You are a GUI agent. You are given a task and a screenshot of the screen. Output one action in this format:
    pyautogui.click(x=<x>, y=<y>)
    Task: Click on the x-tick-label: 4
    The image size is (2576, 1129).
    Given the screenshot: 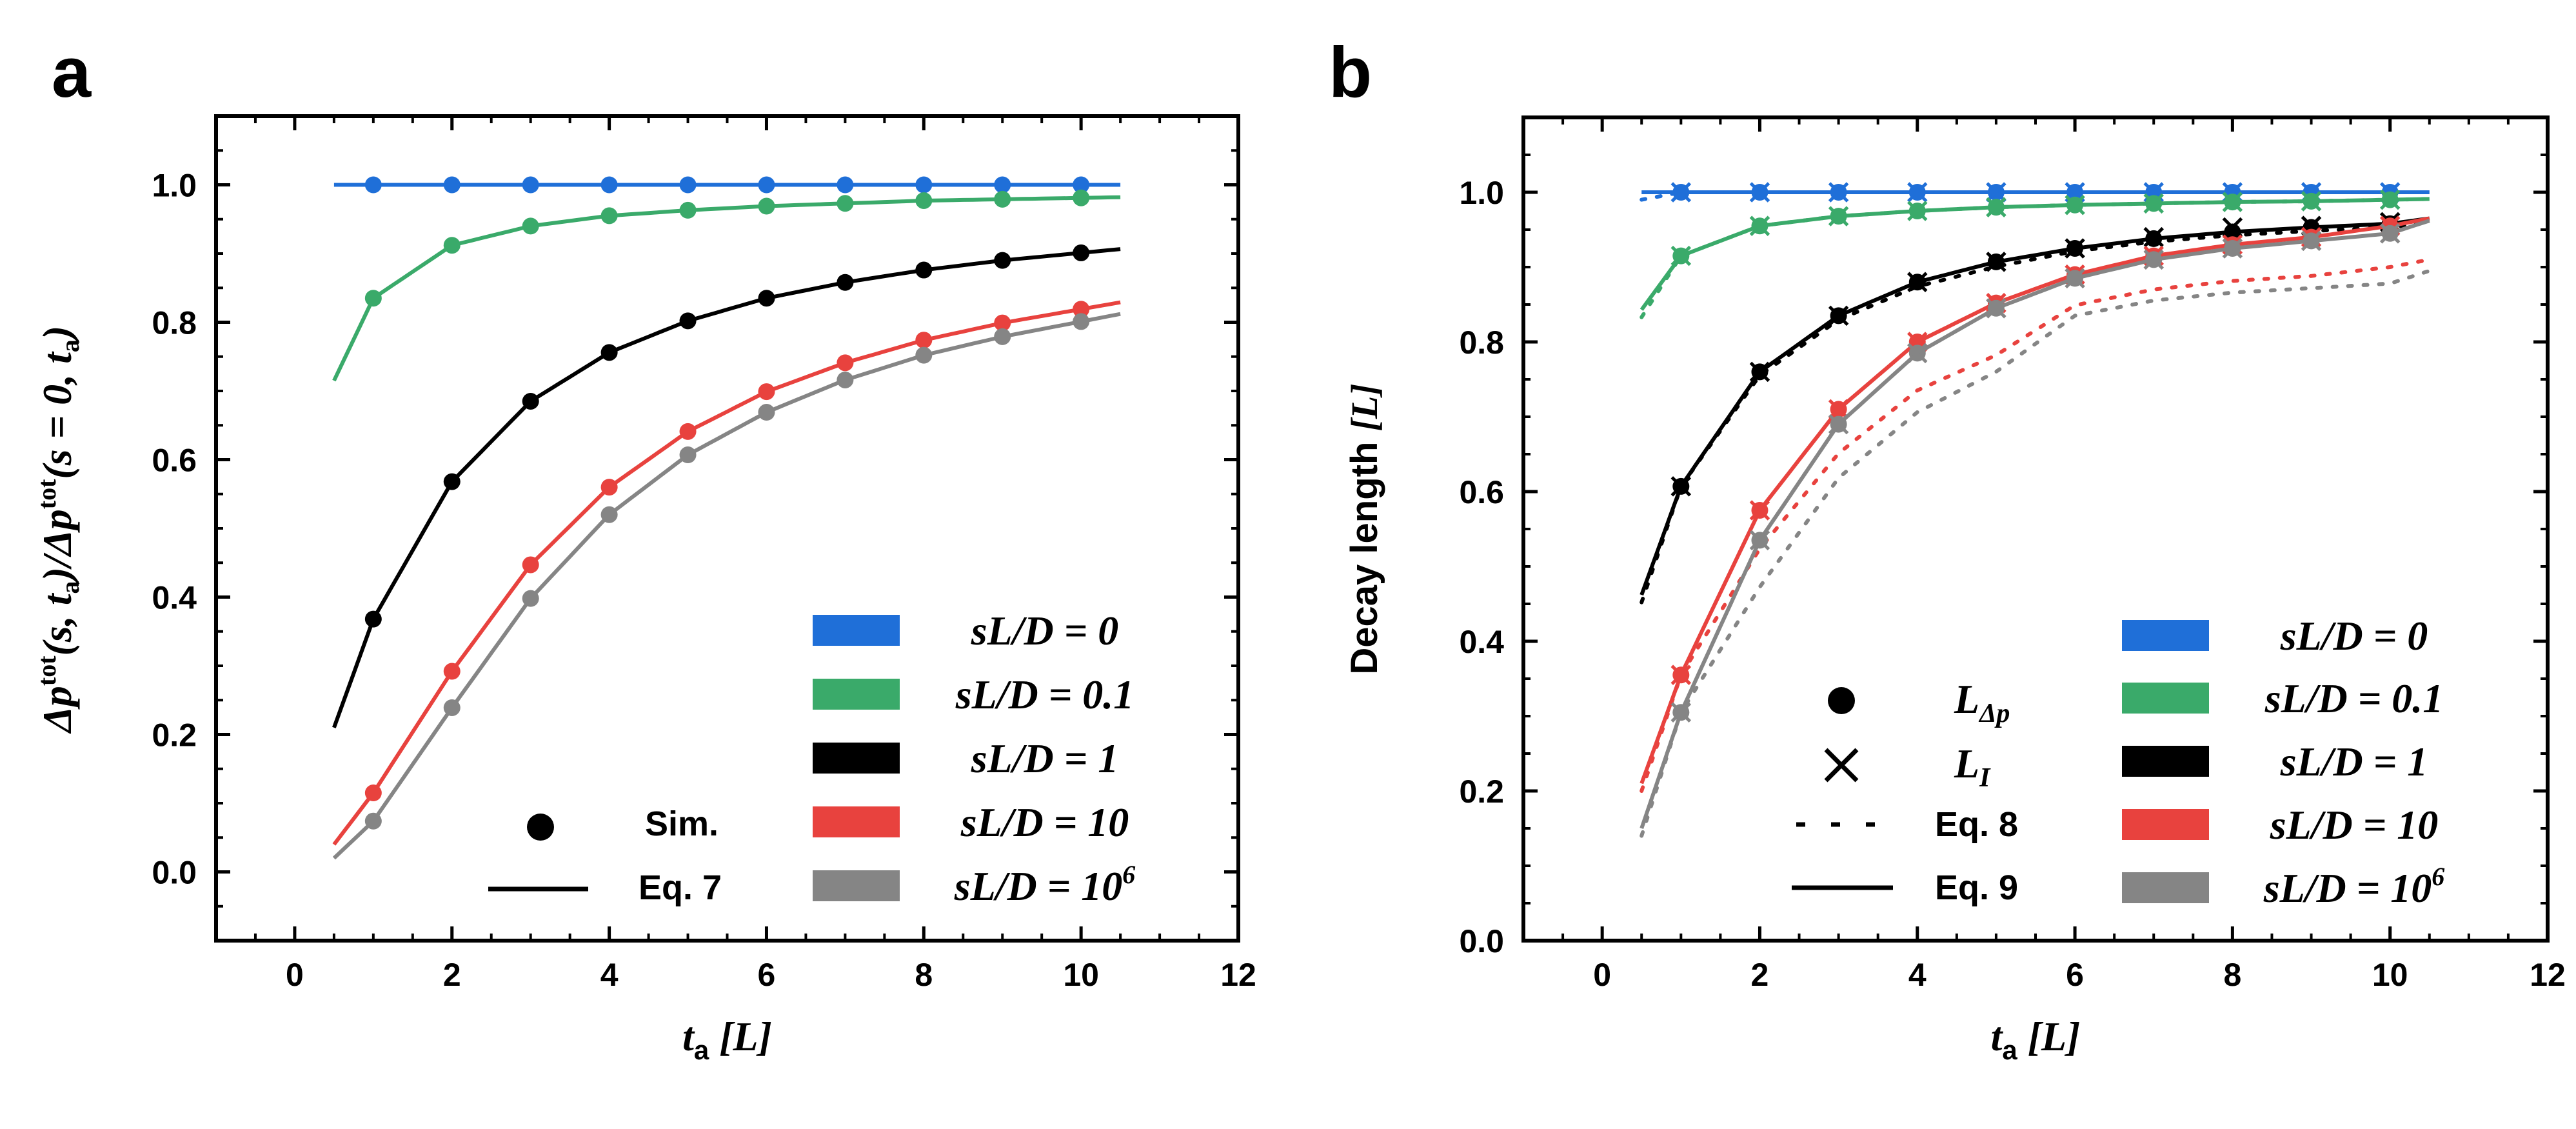 What is the action you would take?
    pyautogui.click(x=1917, y=975)
    